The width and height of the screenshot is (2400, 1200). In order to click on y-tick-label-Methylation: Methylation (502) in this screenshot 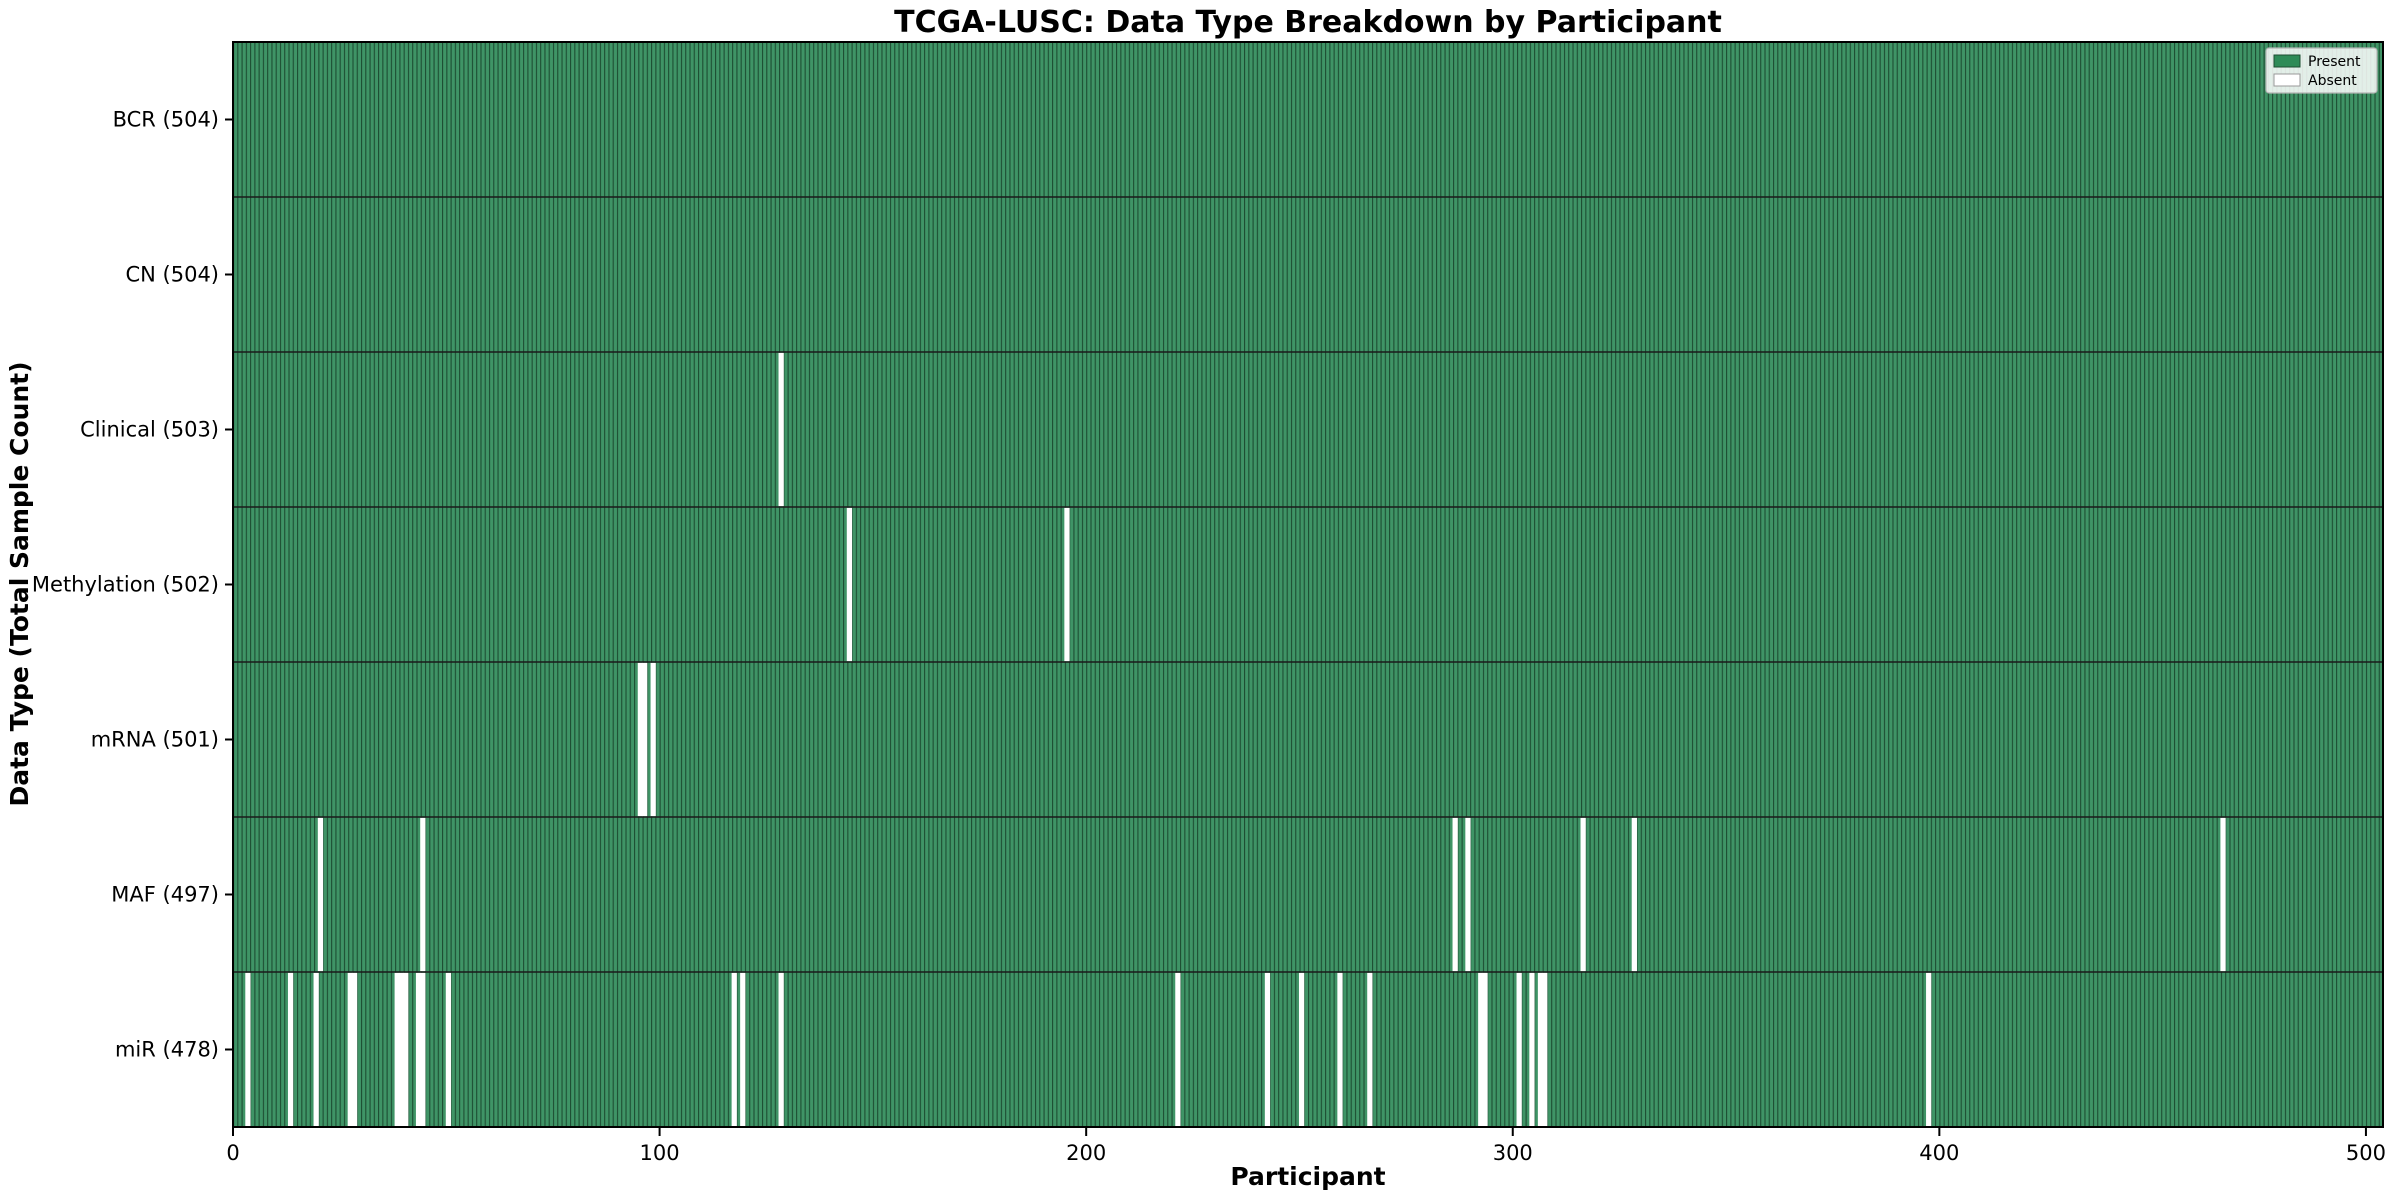, I will do `click(125, 585)`.